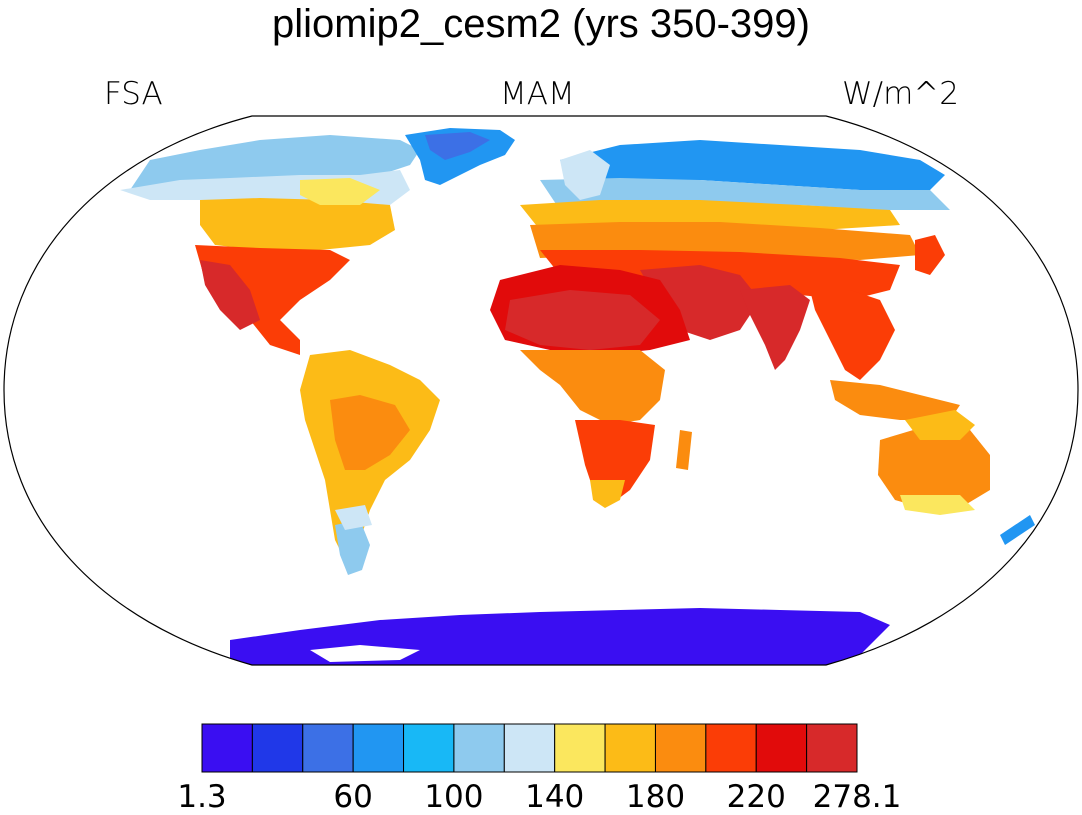 Image resolution: width=1082 pixels, height=815 pixels. Describe the element at coordinates (930, 255) in the screenshot. I see `japan` at that location.